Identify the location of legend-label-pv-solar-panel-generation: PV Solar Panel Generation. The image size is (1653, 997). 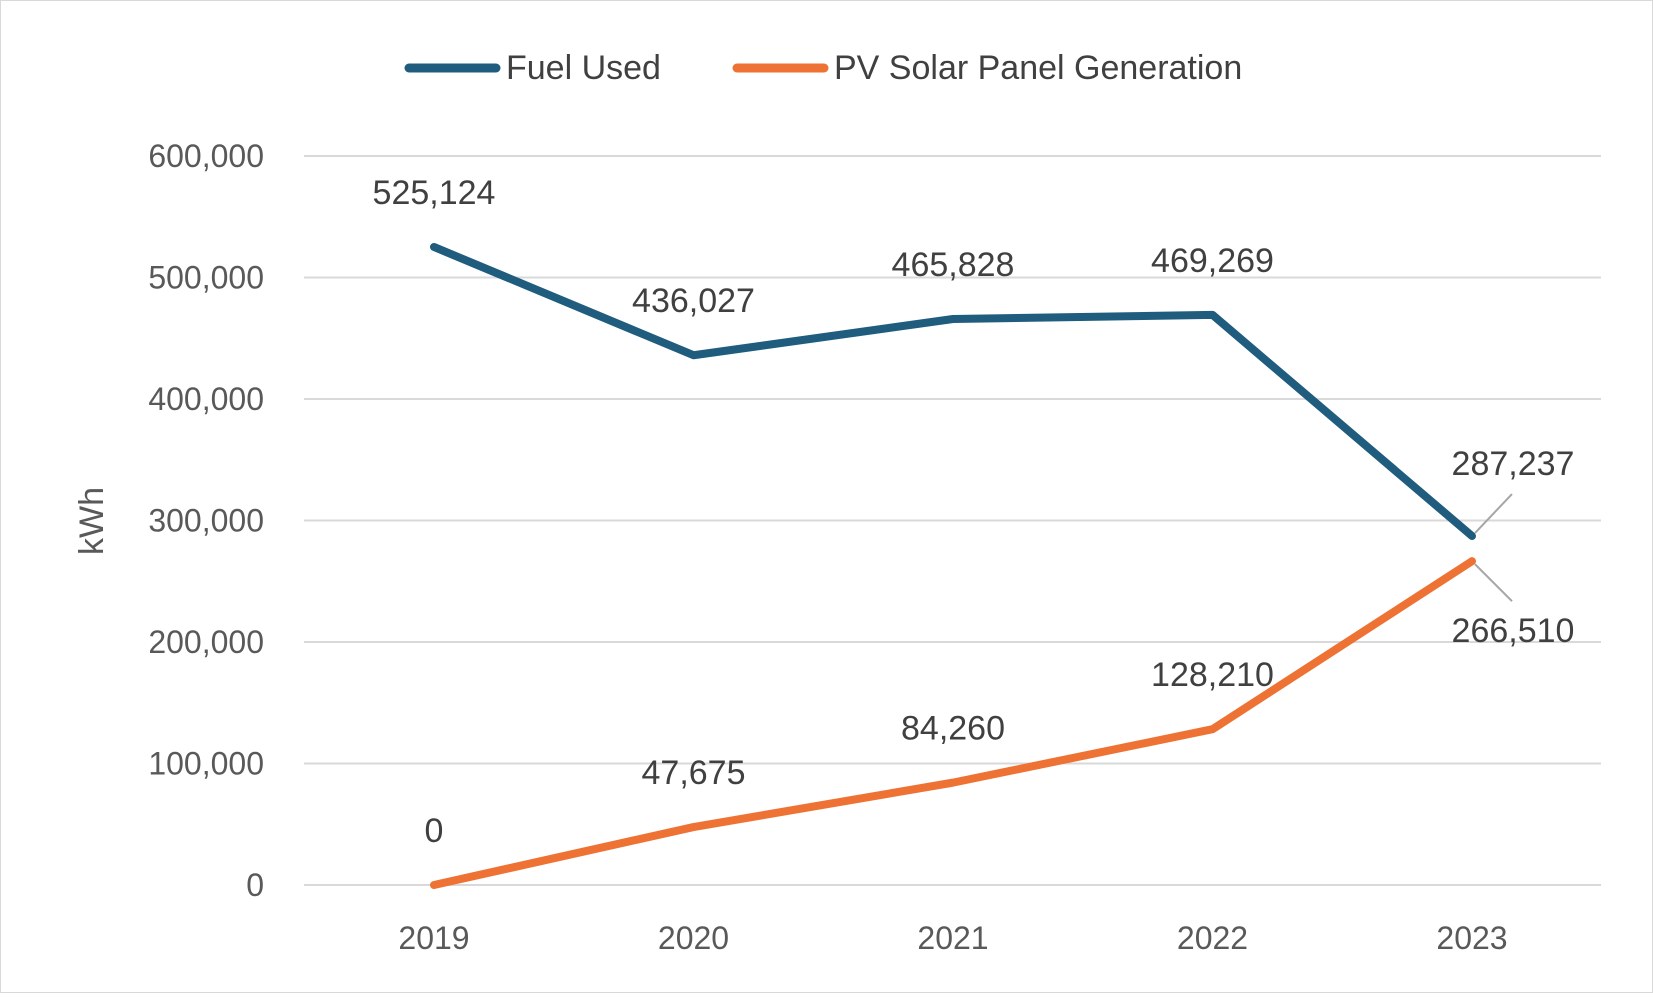
(1038, 68).